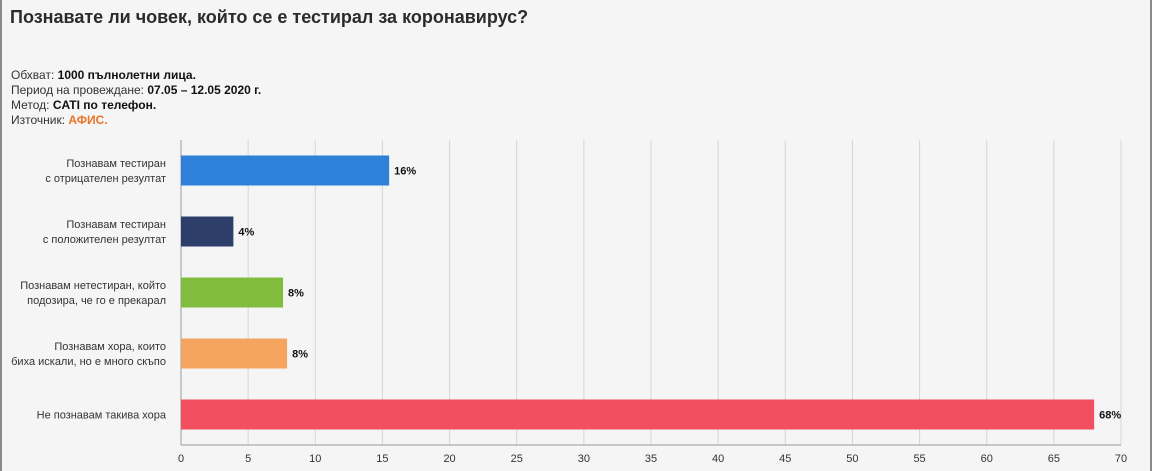  I want to click on meta-method-row: Метод: CATI по телефон., so click(136, 105).